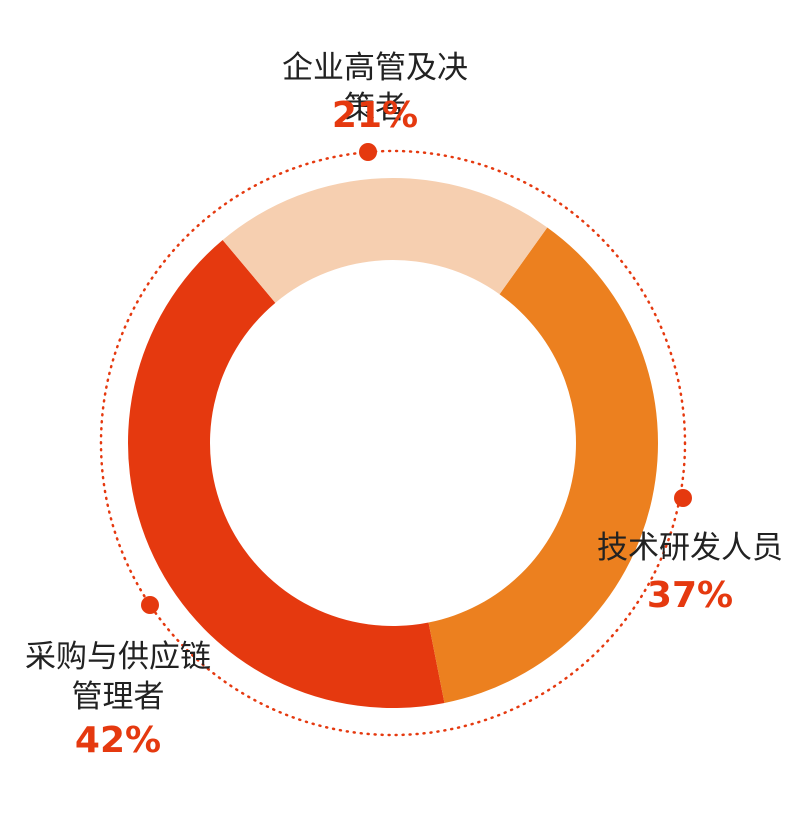 The height and width of the screenshot is (834, 811). I want to click on segment-label: 技术研发人员, so click(690, 548).